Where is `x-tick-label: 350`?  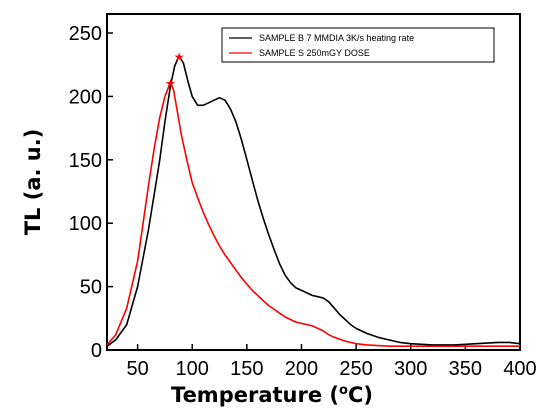
x-tick-label: 350 is located at coordinates (465, 369).